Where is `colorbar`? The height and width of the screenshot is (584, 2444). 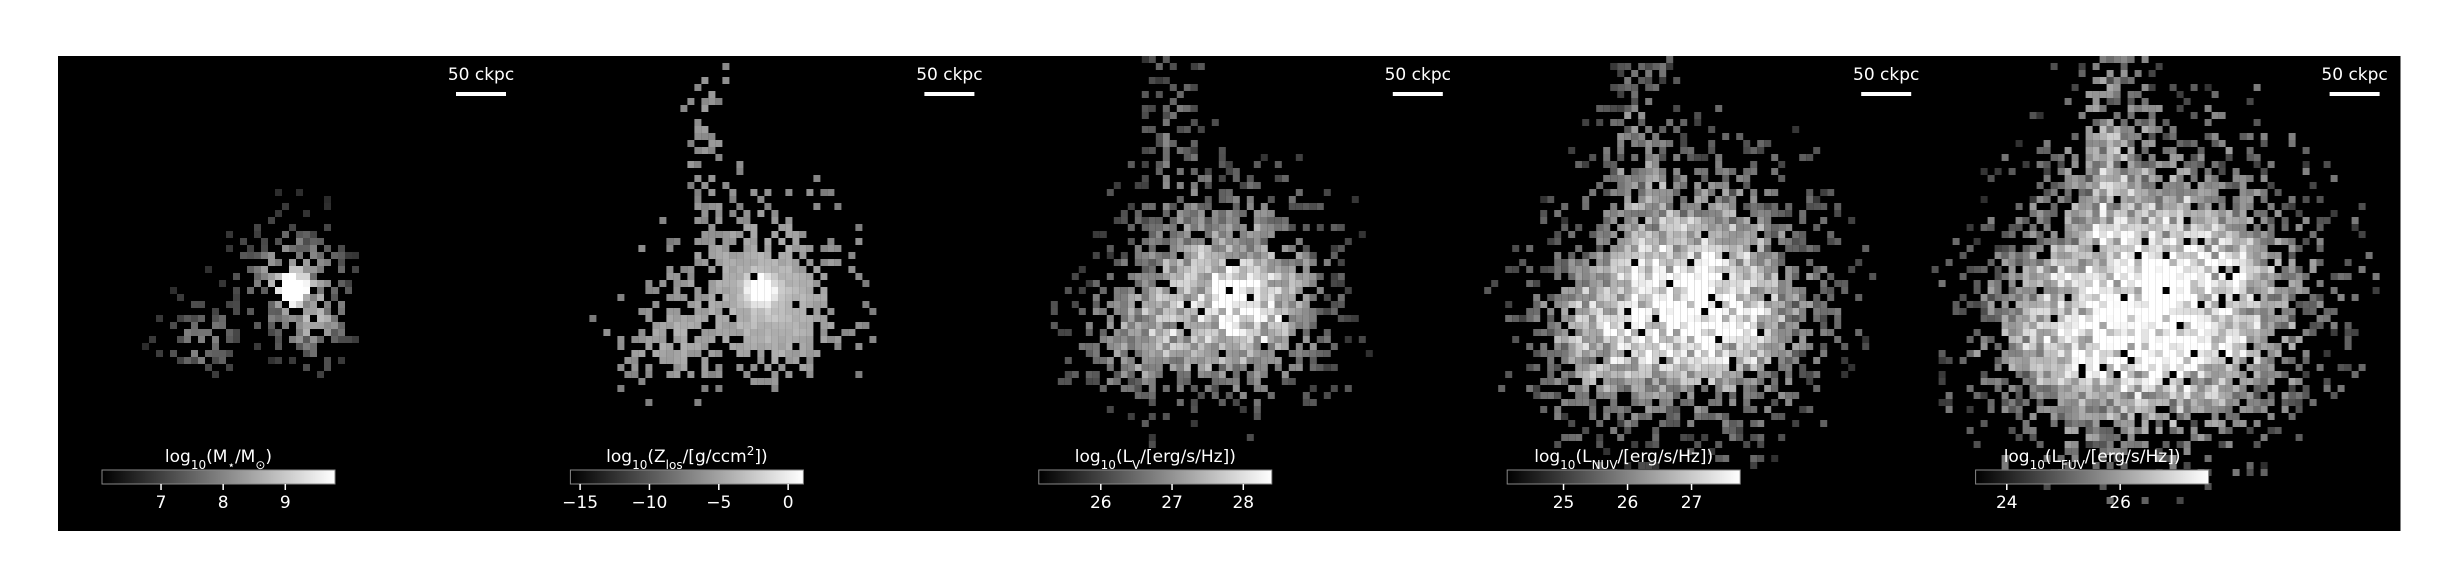 colorbar is located at coordinates (686, 477).